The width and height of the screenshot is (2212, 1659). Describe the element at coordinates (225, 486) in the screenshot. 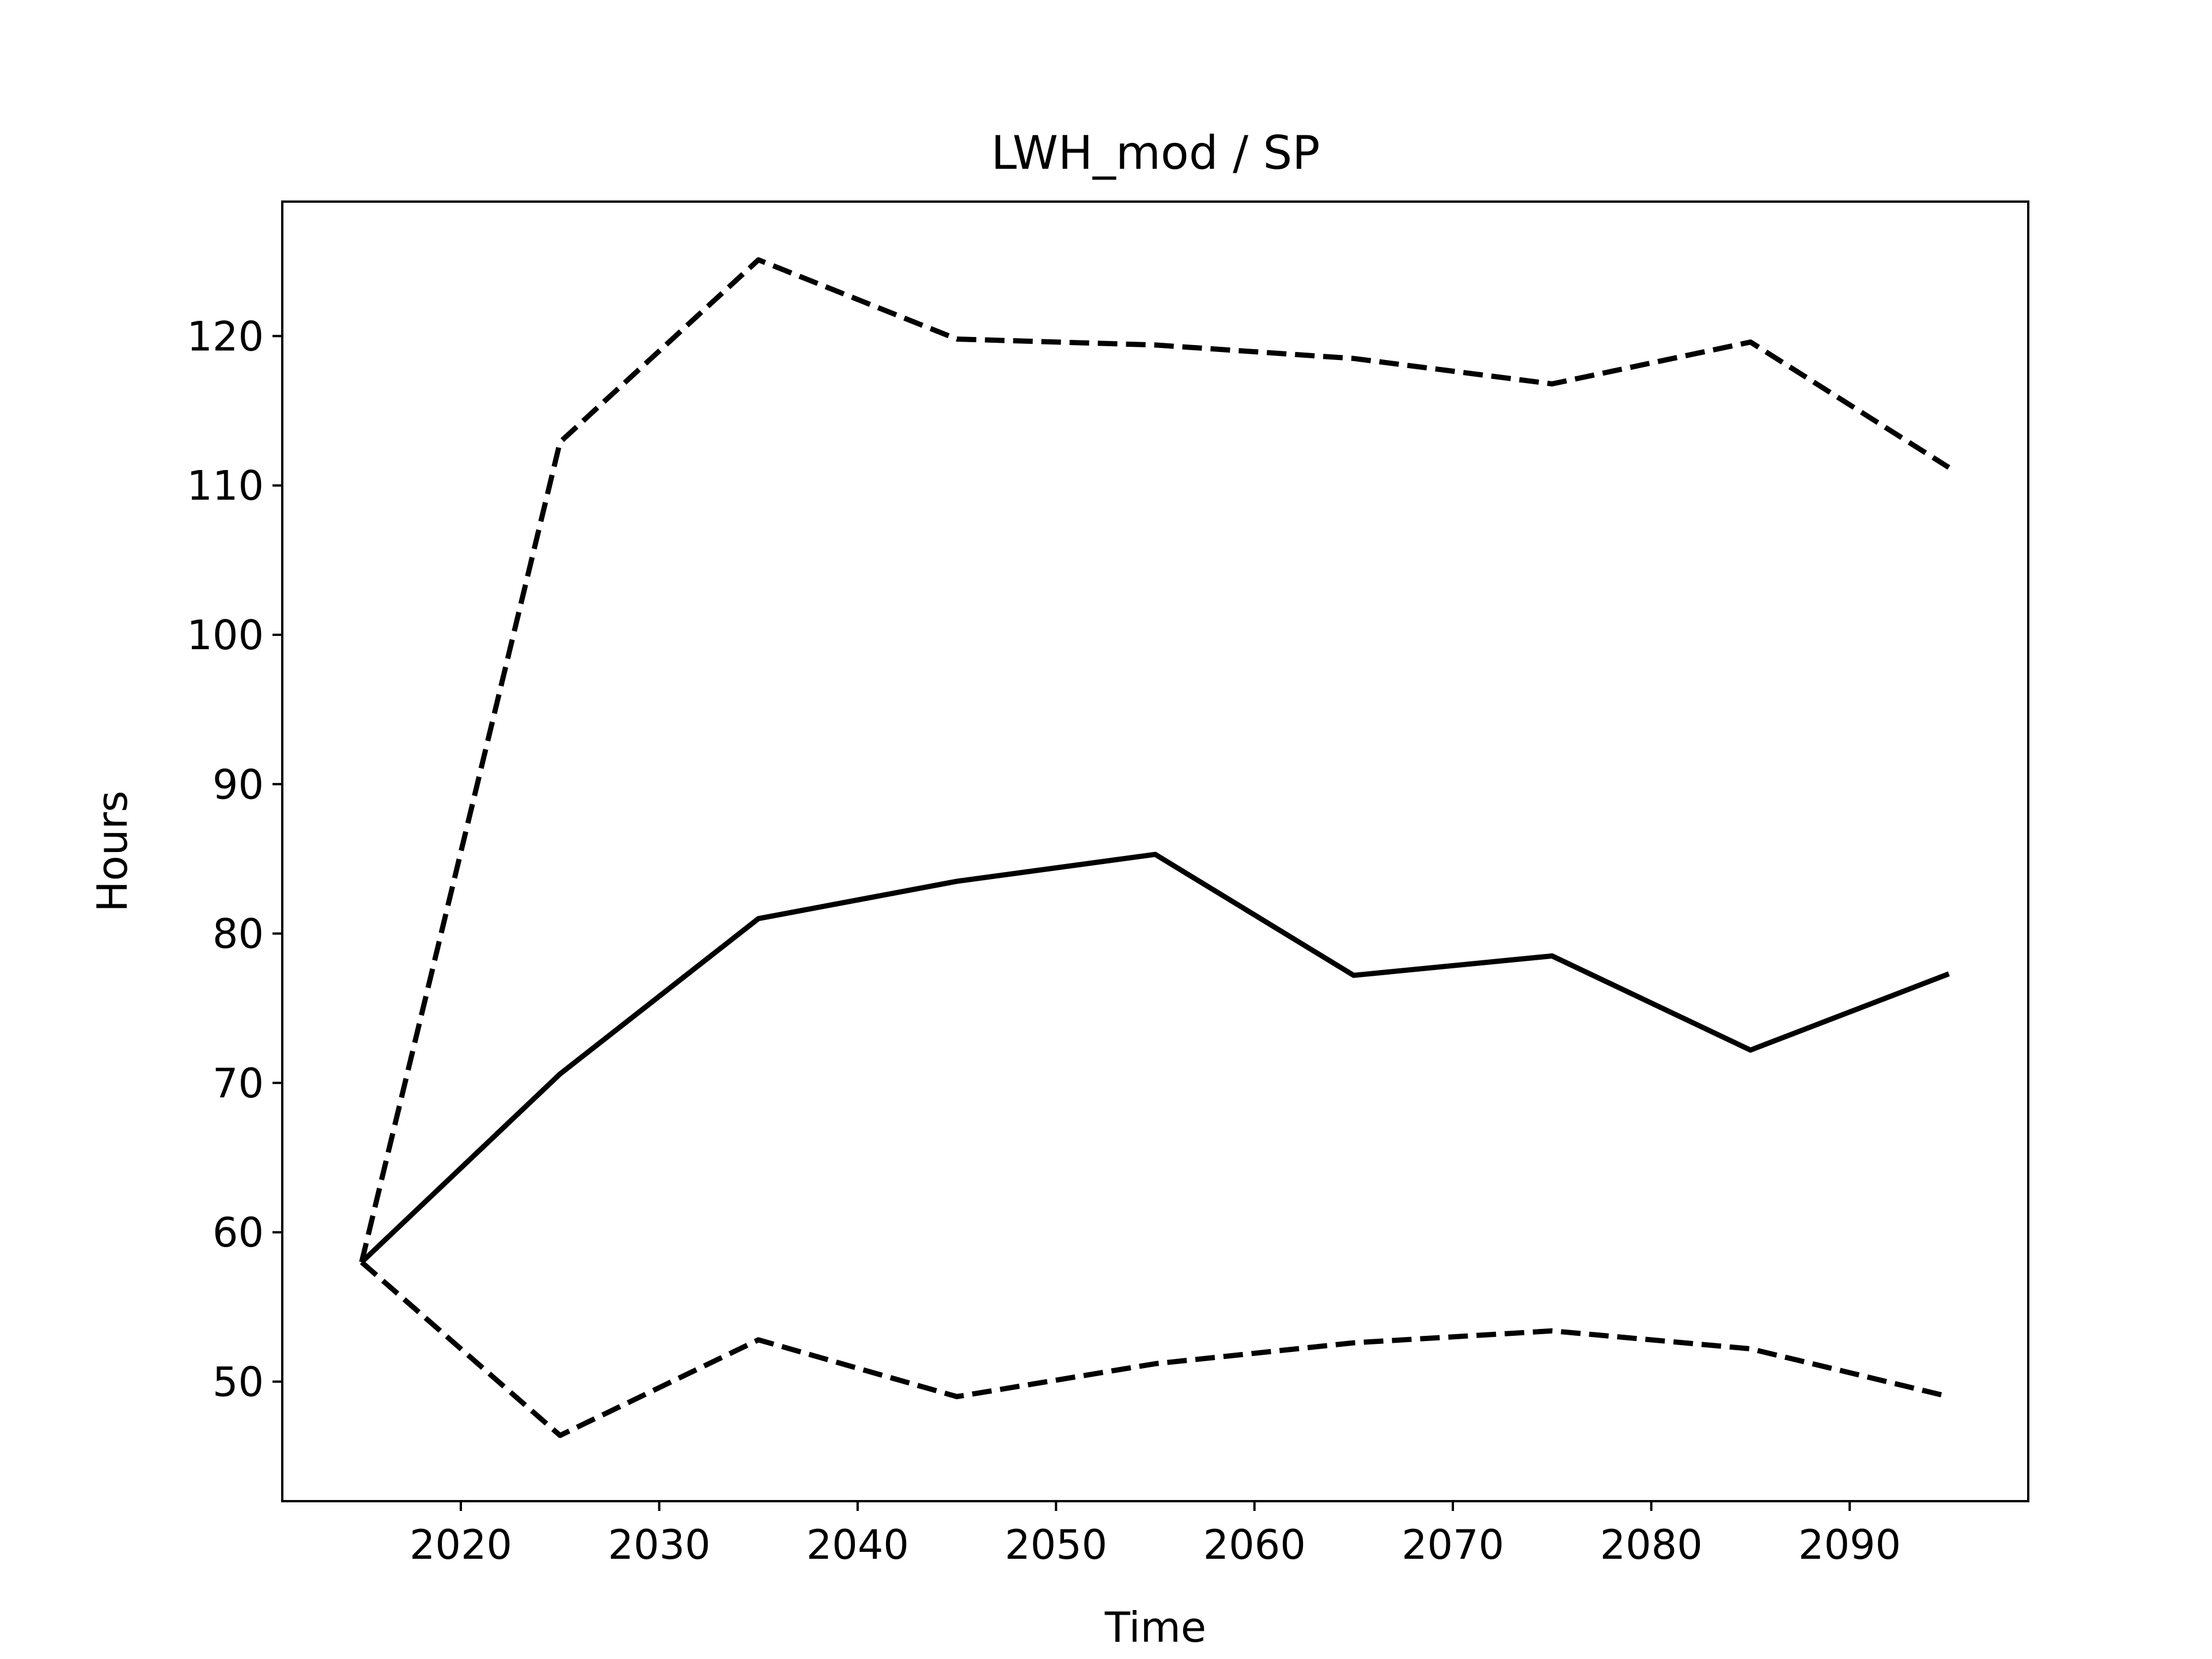

I see `y-tick-label: 110` at that location.